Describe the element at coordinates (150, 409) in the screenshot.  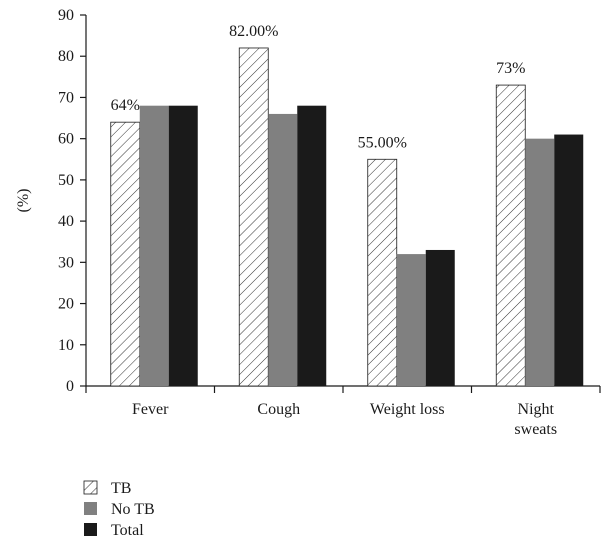
I see `x-category-label: Fever` at that location.